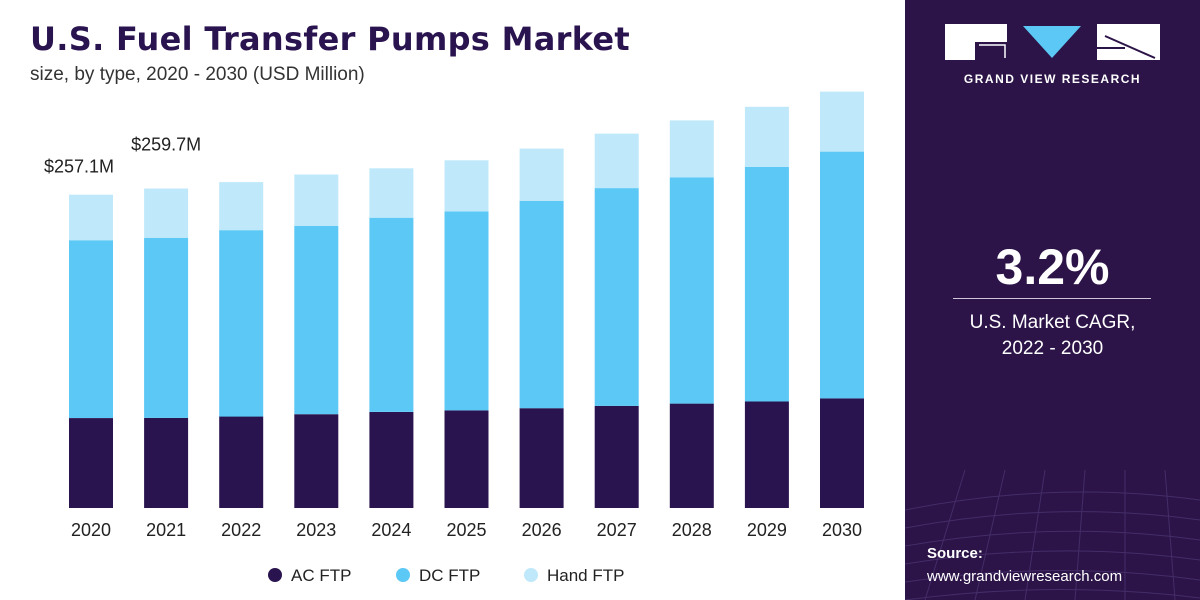 This screenshot has width=1200, height=600. What do you see at coordinates (91, 463) in the screenshot?
I see `bar-segment-ac-2020` at bounding box center [91, 463].